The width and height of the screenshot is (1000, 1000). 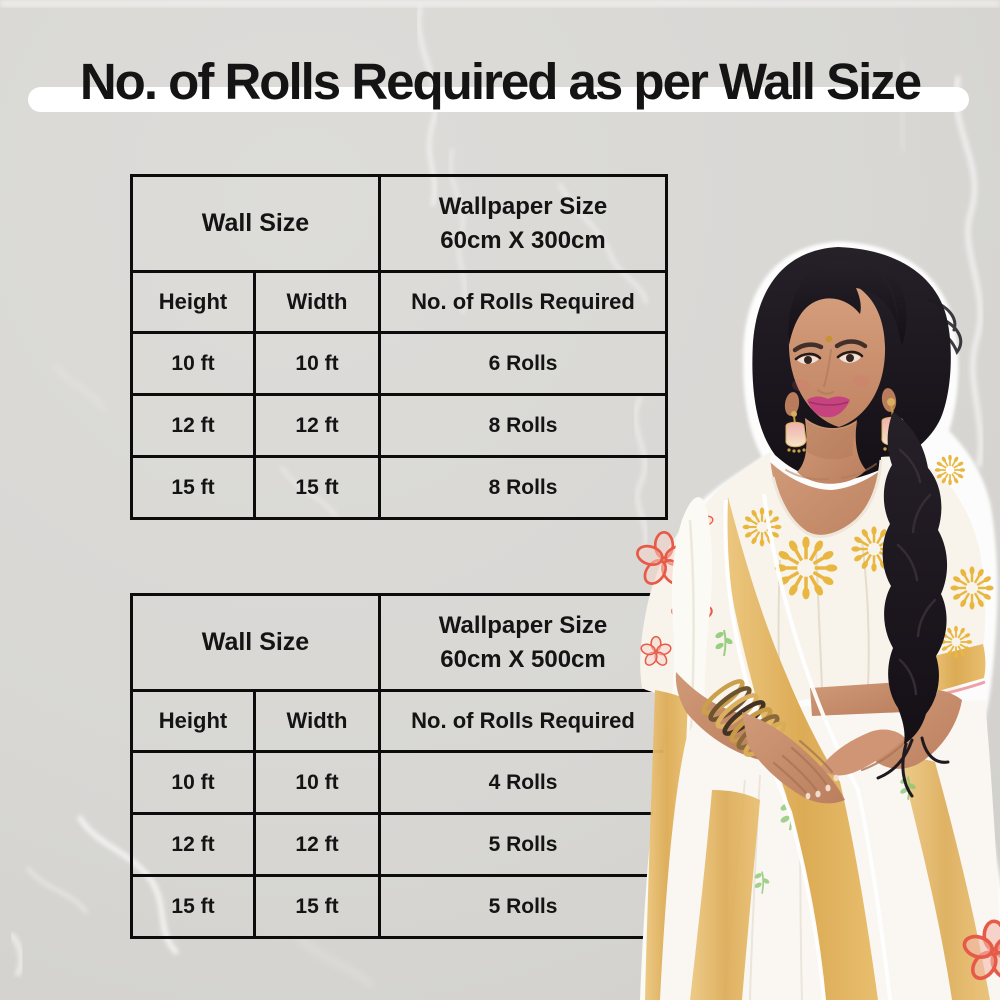 I want to click on nose, so click(x=825, y=372).